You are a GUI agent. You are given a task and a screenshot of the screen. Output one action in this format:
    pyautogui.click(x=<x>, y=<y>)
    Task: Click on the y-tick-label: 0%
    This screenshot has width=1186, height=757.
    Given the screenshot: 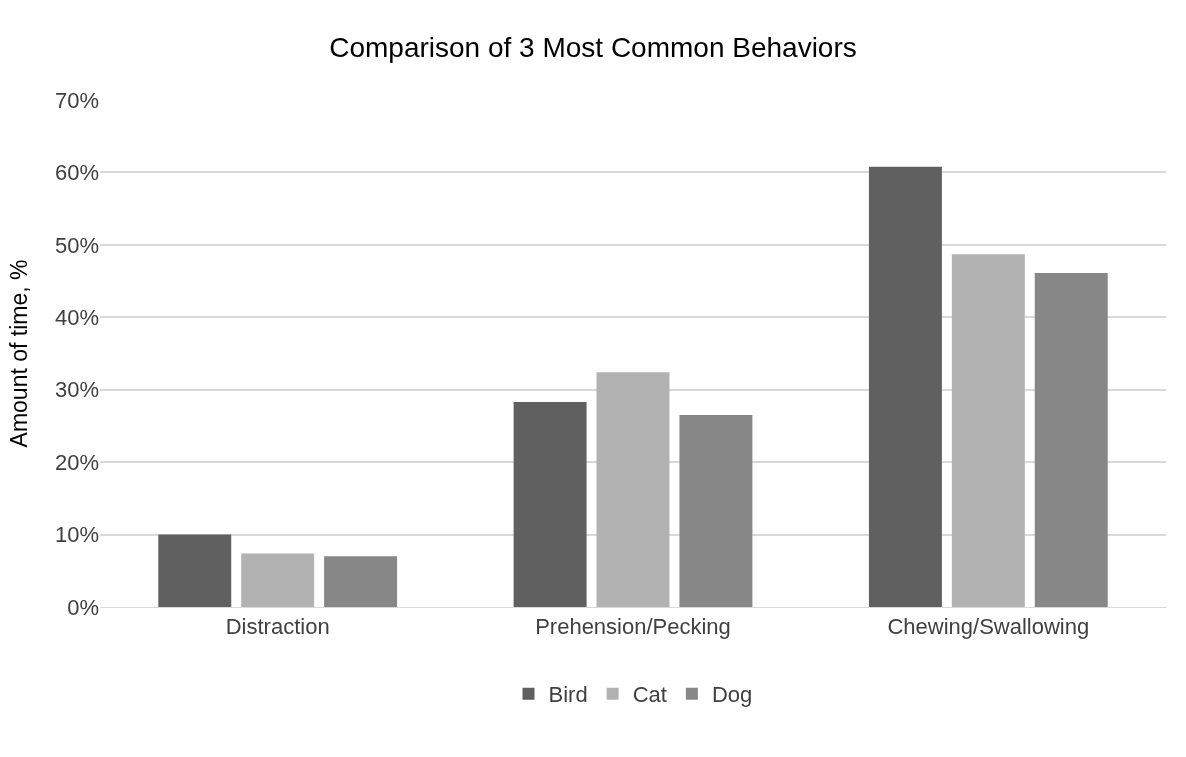 What is the action you would take?
    pyautogui.click(x=83, y=607)
    